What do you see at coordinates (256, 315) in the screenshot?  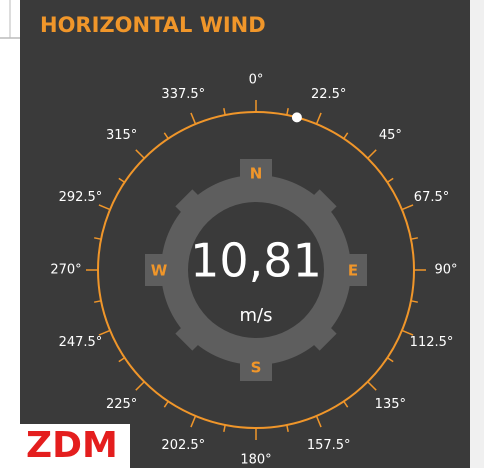 I see `speed-unit: m/s` at bounding box center [256, 315].